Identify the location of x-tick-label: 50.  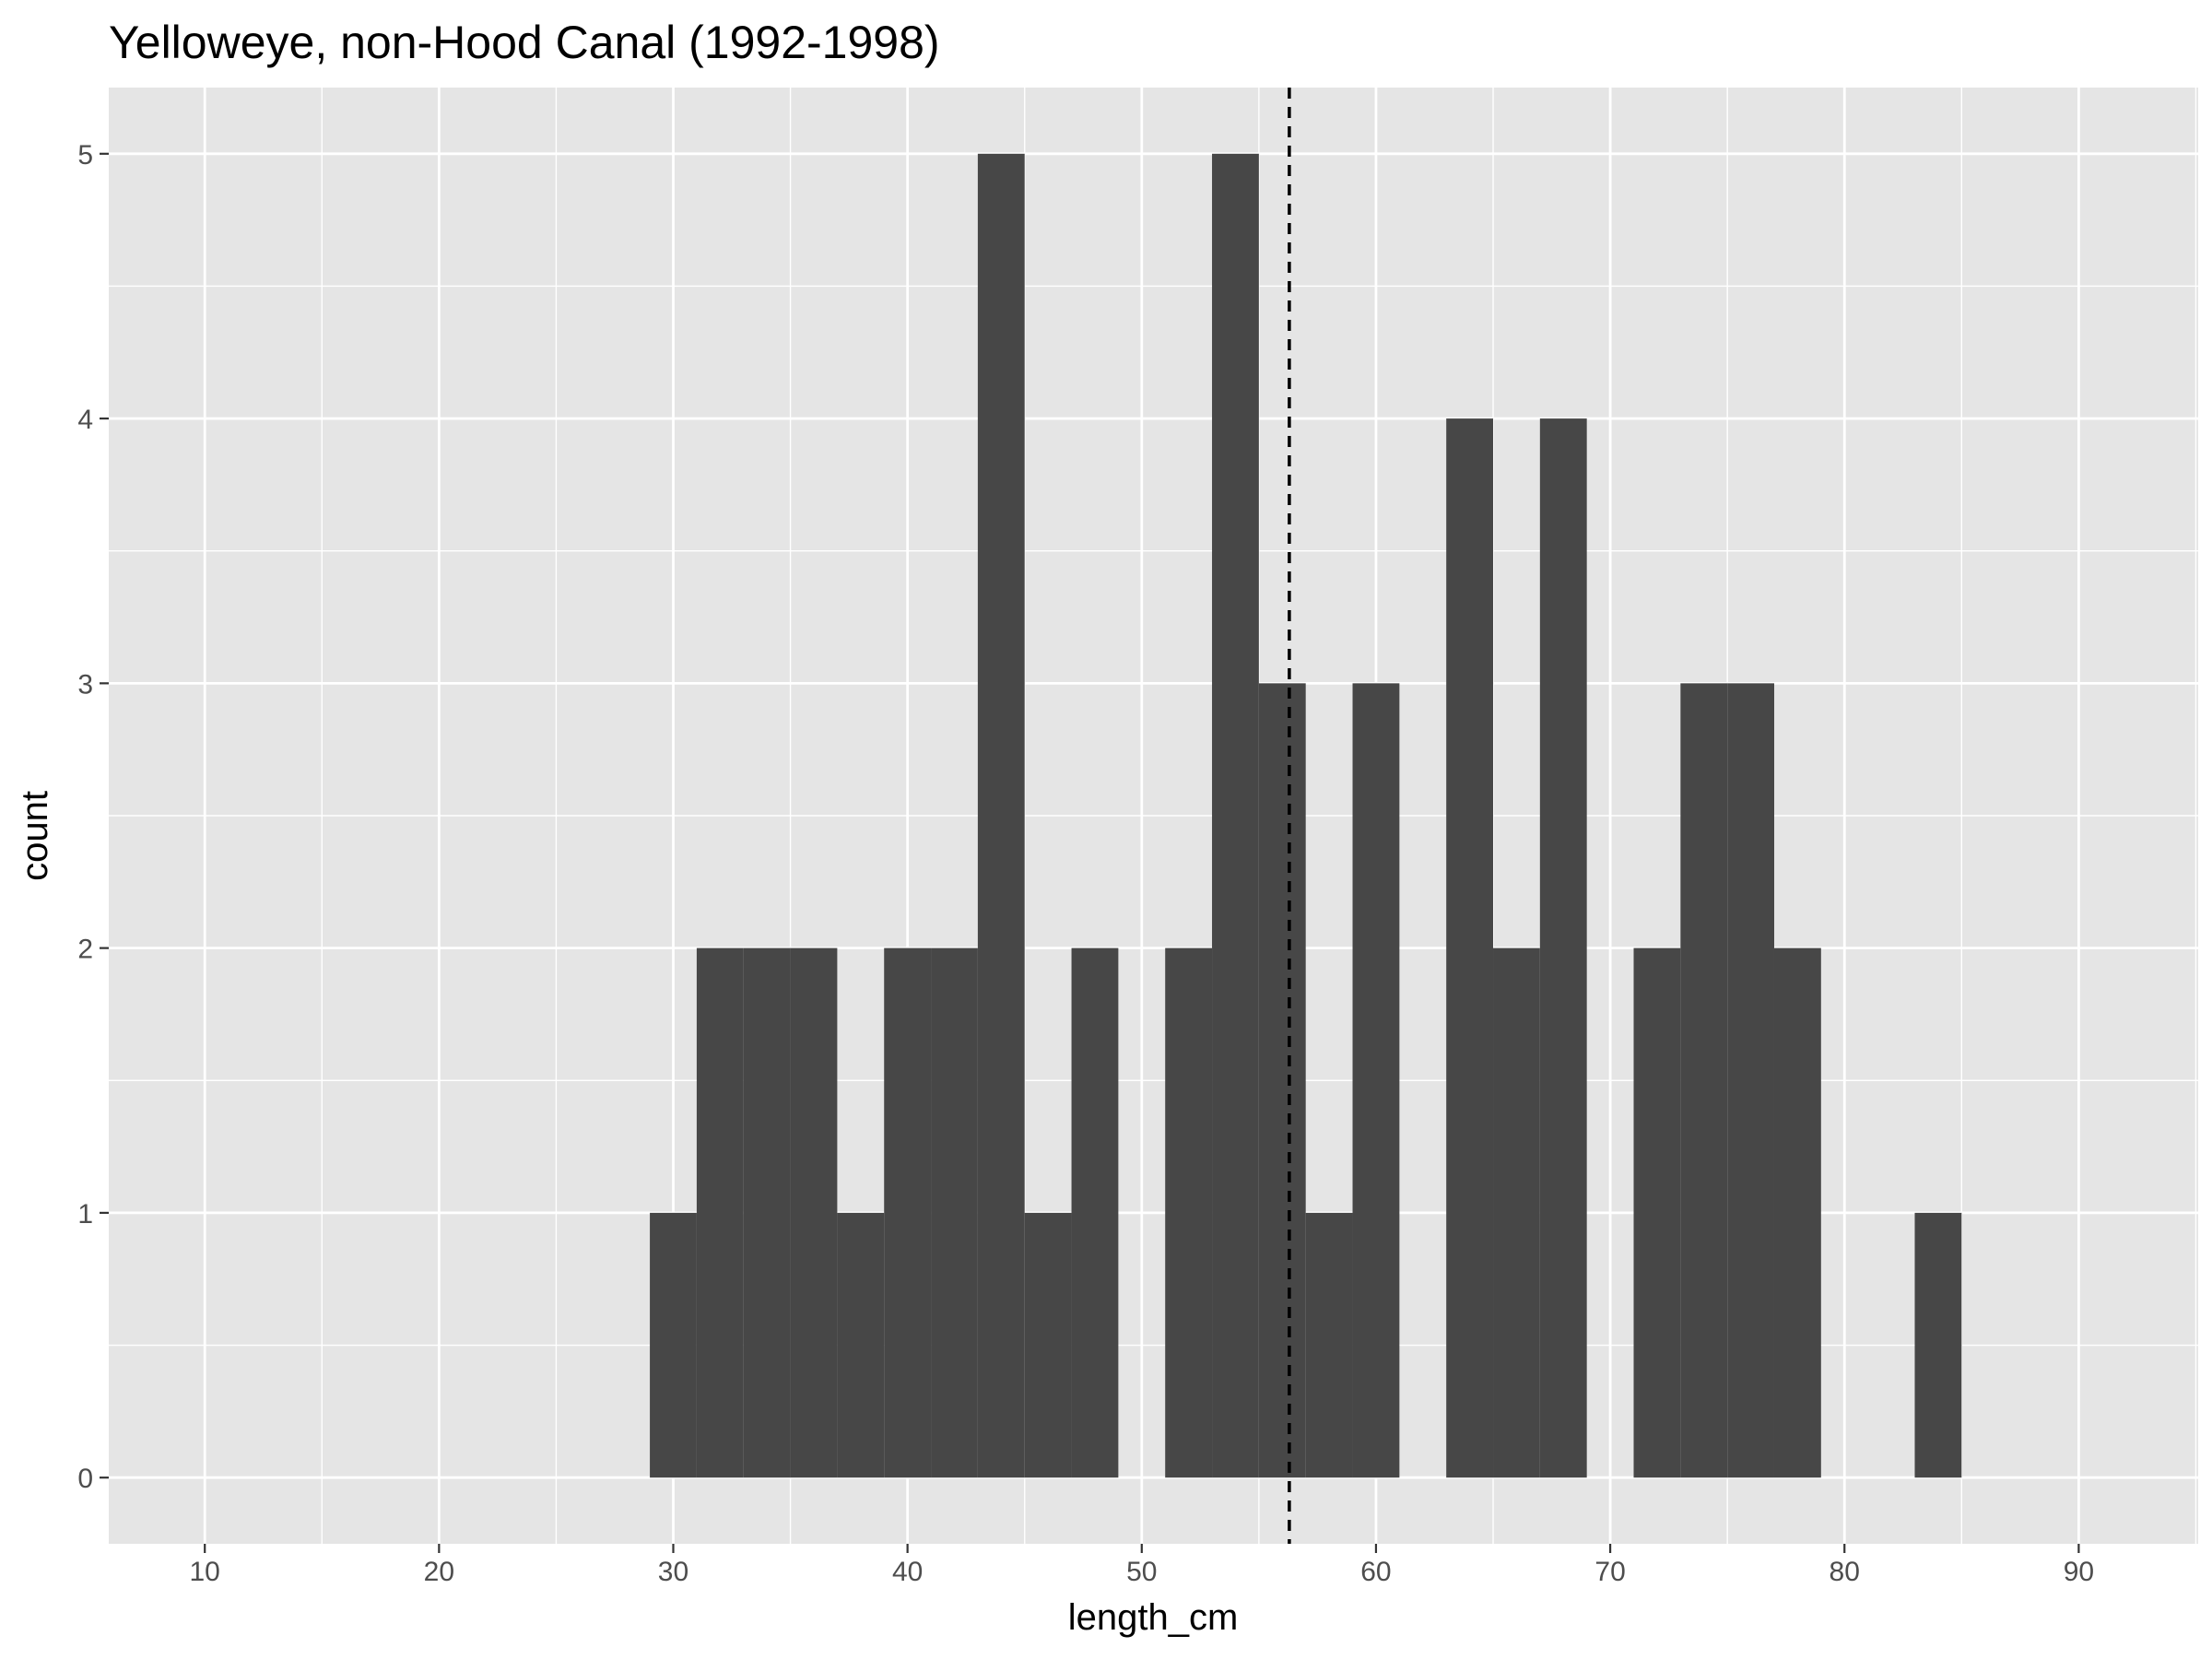
(1141, 1572).